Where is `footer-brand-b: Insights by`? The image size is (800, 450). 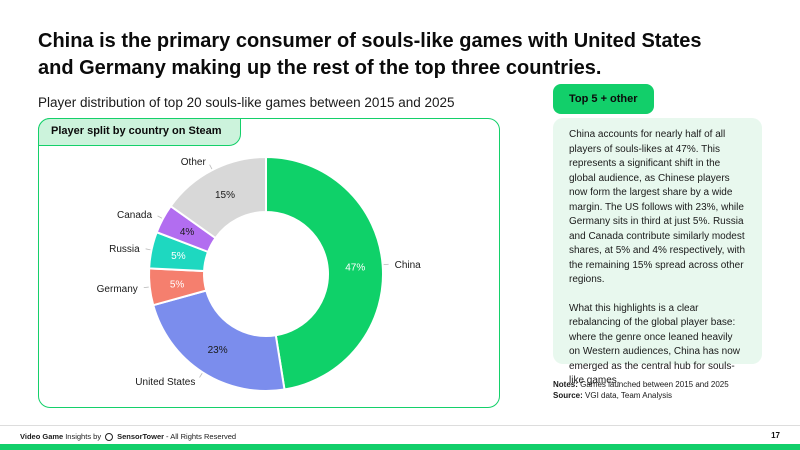
footer-brand-b: Insights by is located at coordinates (83, 436).